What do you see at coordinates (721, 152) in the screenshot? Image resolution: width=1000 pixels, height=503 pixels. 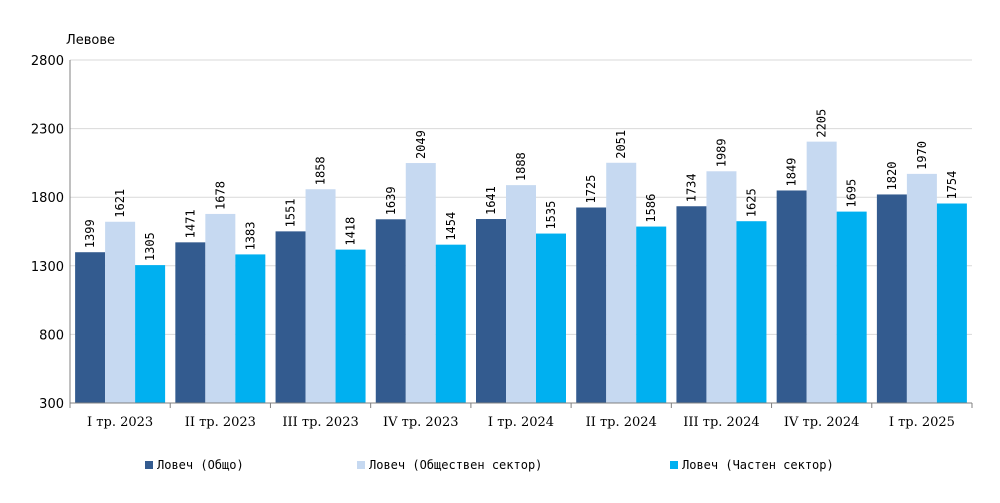 I see `data-label: 1989` at bounding box center [721, 152].